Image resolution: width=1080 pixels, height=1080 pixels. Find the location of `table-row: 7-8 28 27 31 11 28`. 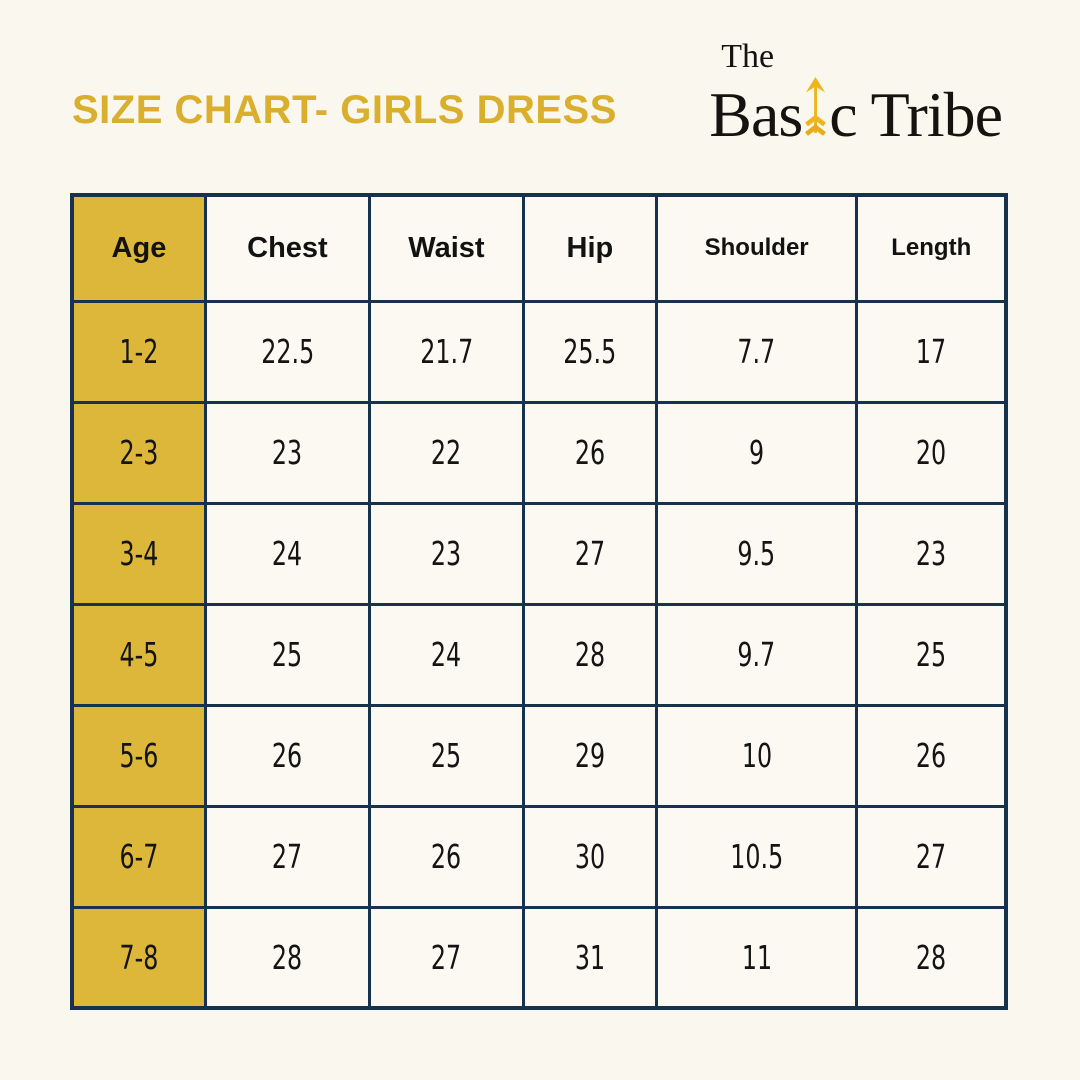

table-row: 7-8 28 27 31 11 28 is located at coordinates (539, 957).